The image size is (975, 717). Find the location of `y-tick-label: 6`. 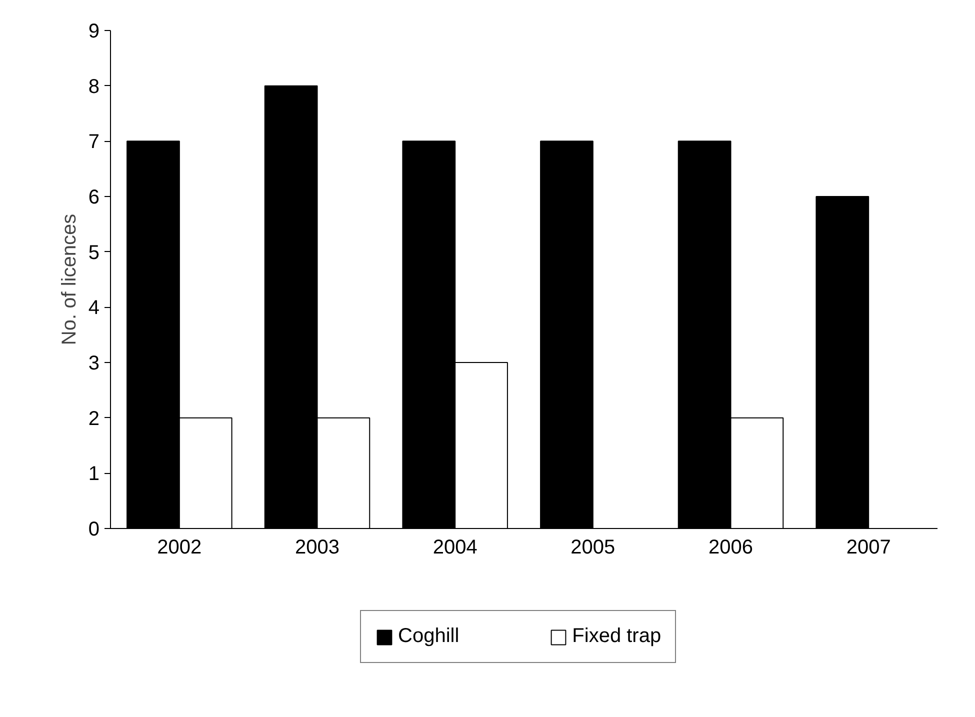

y-tick-label: 6 is located at coordinates (94, 197).